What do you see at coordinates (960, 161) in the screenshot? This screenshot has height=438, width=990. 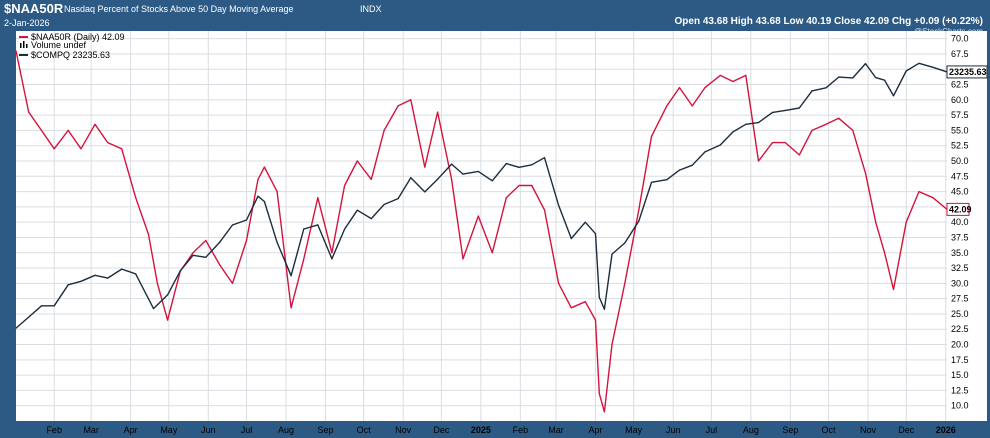 I see `y-tick-label-8: 50.0` at bounding box center [960, 161].